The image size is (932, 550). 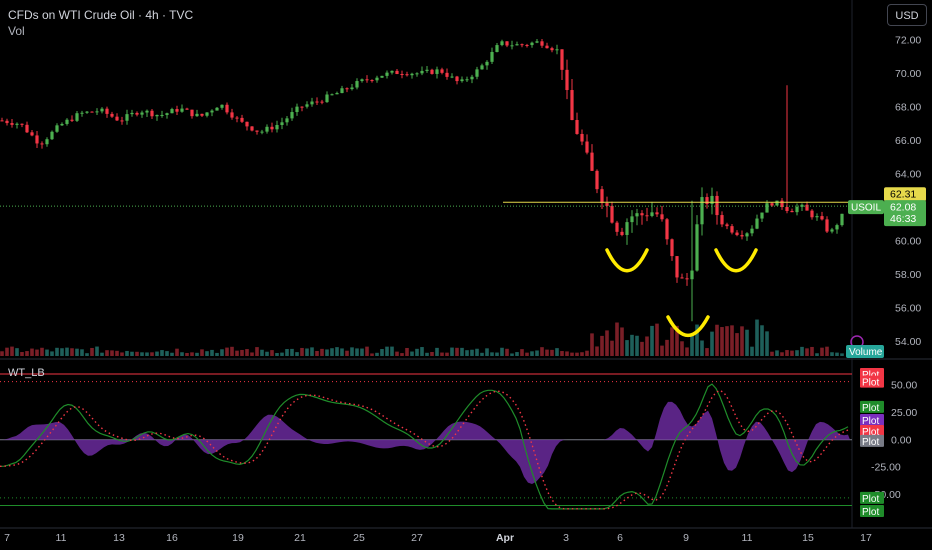 What do you see at coordinates (901, 440) in the screenshot?
I see `indicator-axis-tick: 0.00` at bounding box center [901, 440].